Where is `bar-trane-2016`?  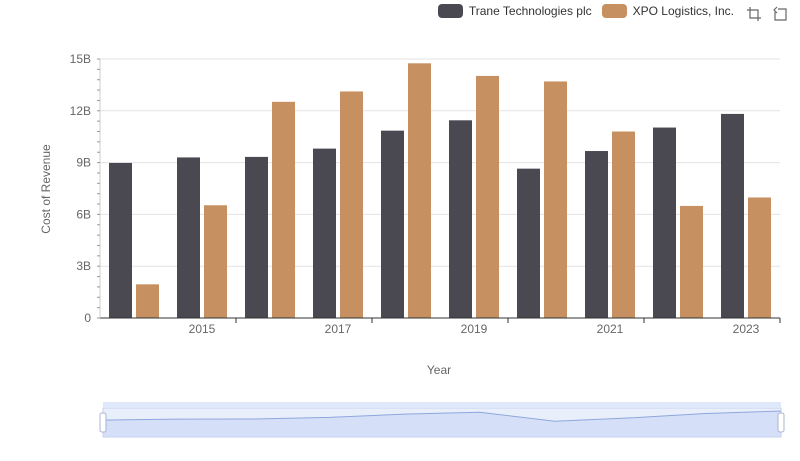 bar-trane-2016 is located at coordinates (256, 237).